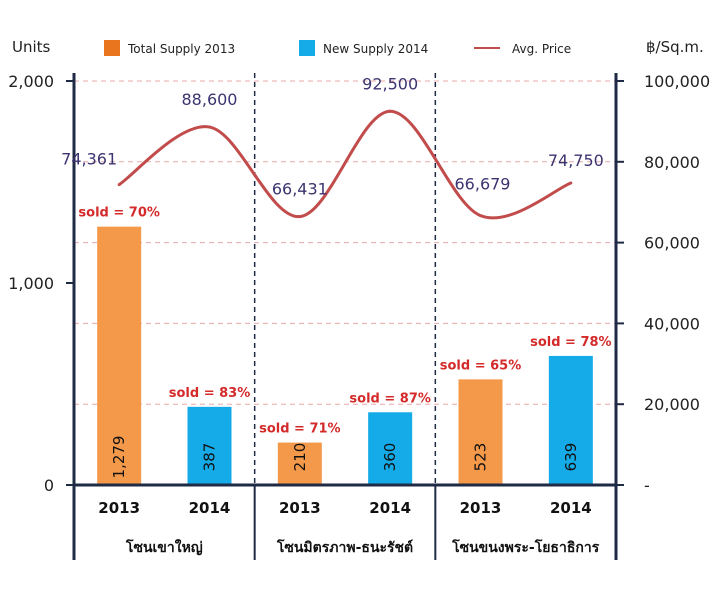  I want to click on bar-value-label: 360, so click(390, 457).